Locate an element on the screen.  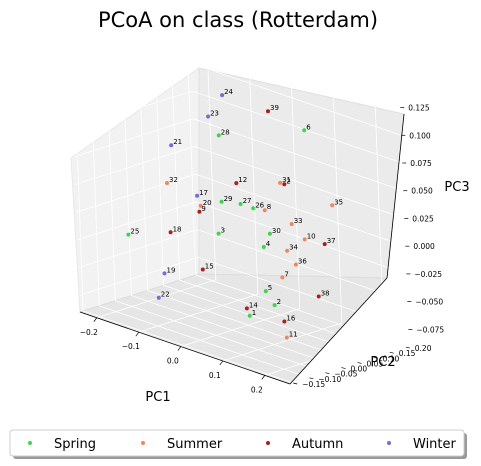
z-tick-label: −0.050 is located at coordinates (429, 302).